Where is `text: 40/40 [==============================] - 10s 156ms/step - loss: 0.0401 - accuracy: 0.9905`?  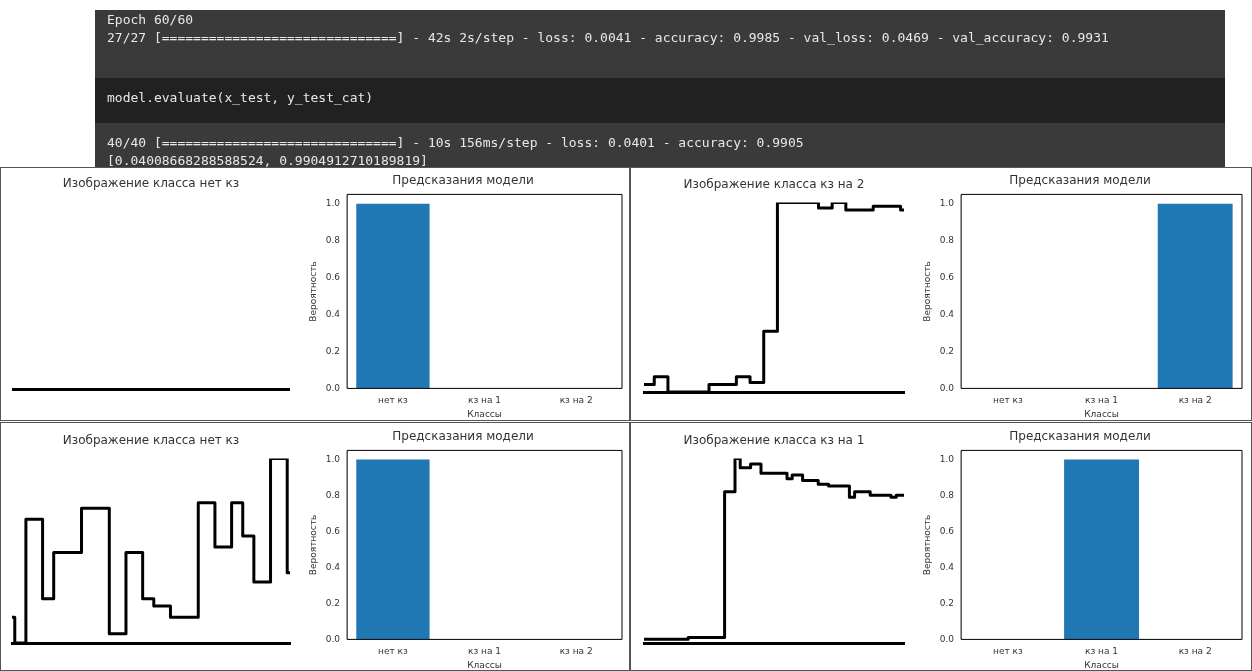 text: 40/40 [==============================] - 10s 156ms/step - loss: 0.0401 - accuracy: 0.9905 is located at coordinates (455, 142).